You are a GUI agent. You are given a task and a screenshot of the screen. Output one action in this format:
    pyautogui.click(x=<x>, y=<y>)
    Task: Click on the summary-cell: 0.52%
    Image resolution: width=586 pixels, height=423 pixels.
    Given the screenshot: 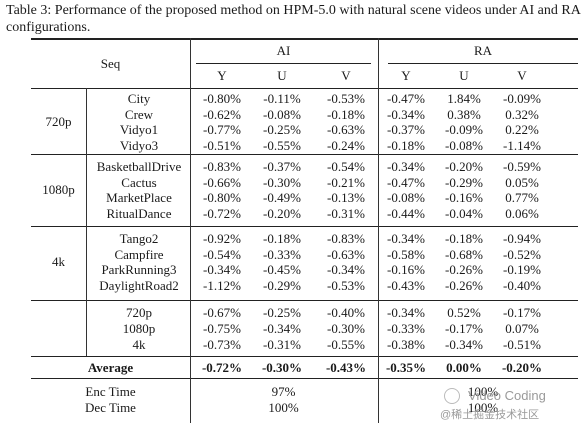 What is the action you would take?
    pyautogui.click(x=464, y=312)
    